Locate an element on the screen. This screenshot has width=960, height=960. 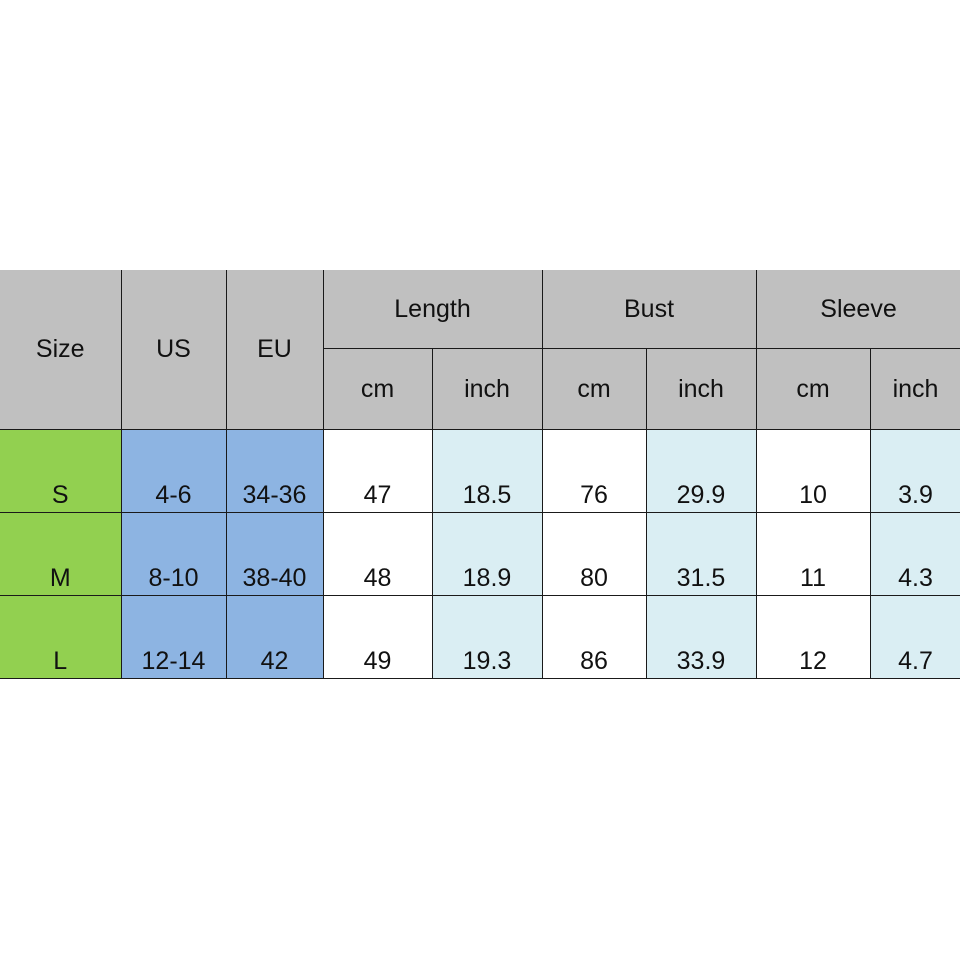
unit-row: cm inch cm inch cm inch is located at coordinates (480, 389).